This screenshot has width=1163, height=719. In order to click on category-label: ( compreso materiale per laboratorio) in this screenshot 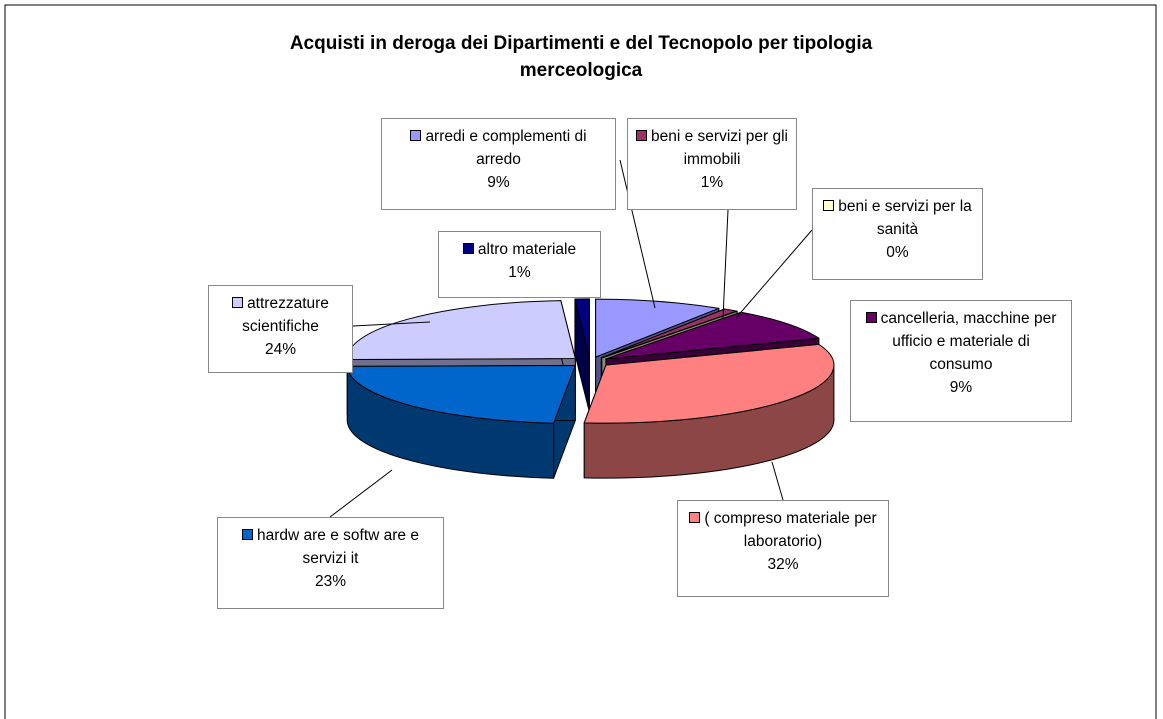, I will do `click(790, 530)`.